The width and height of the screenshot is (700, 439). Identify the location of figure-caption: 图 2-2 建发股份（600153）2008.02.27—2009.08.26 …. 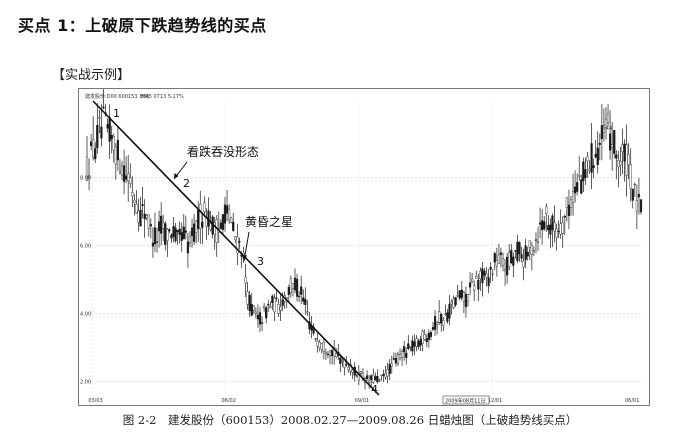
(350, 420).